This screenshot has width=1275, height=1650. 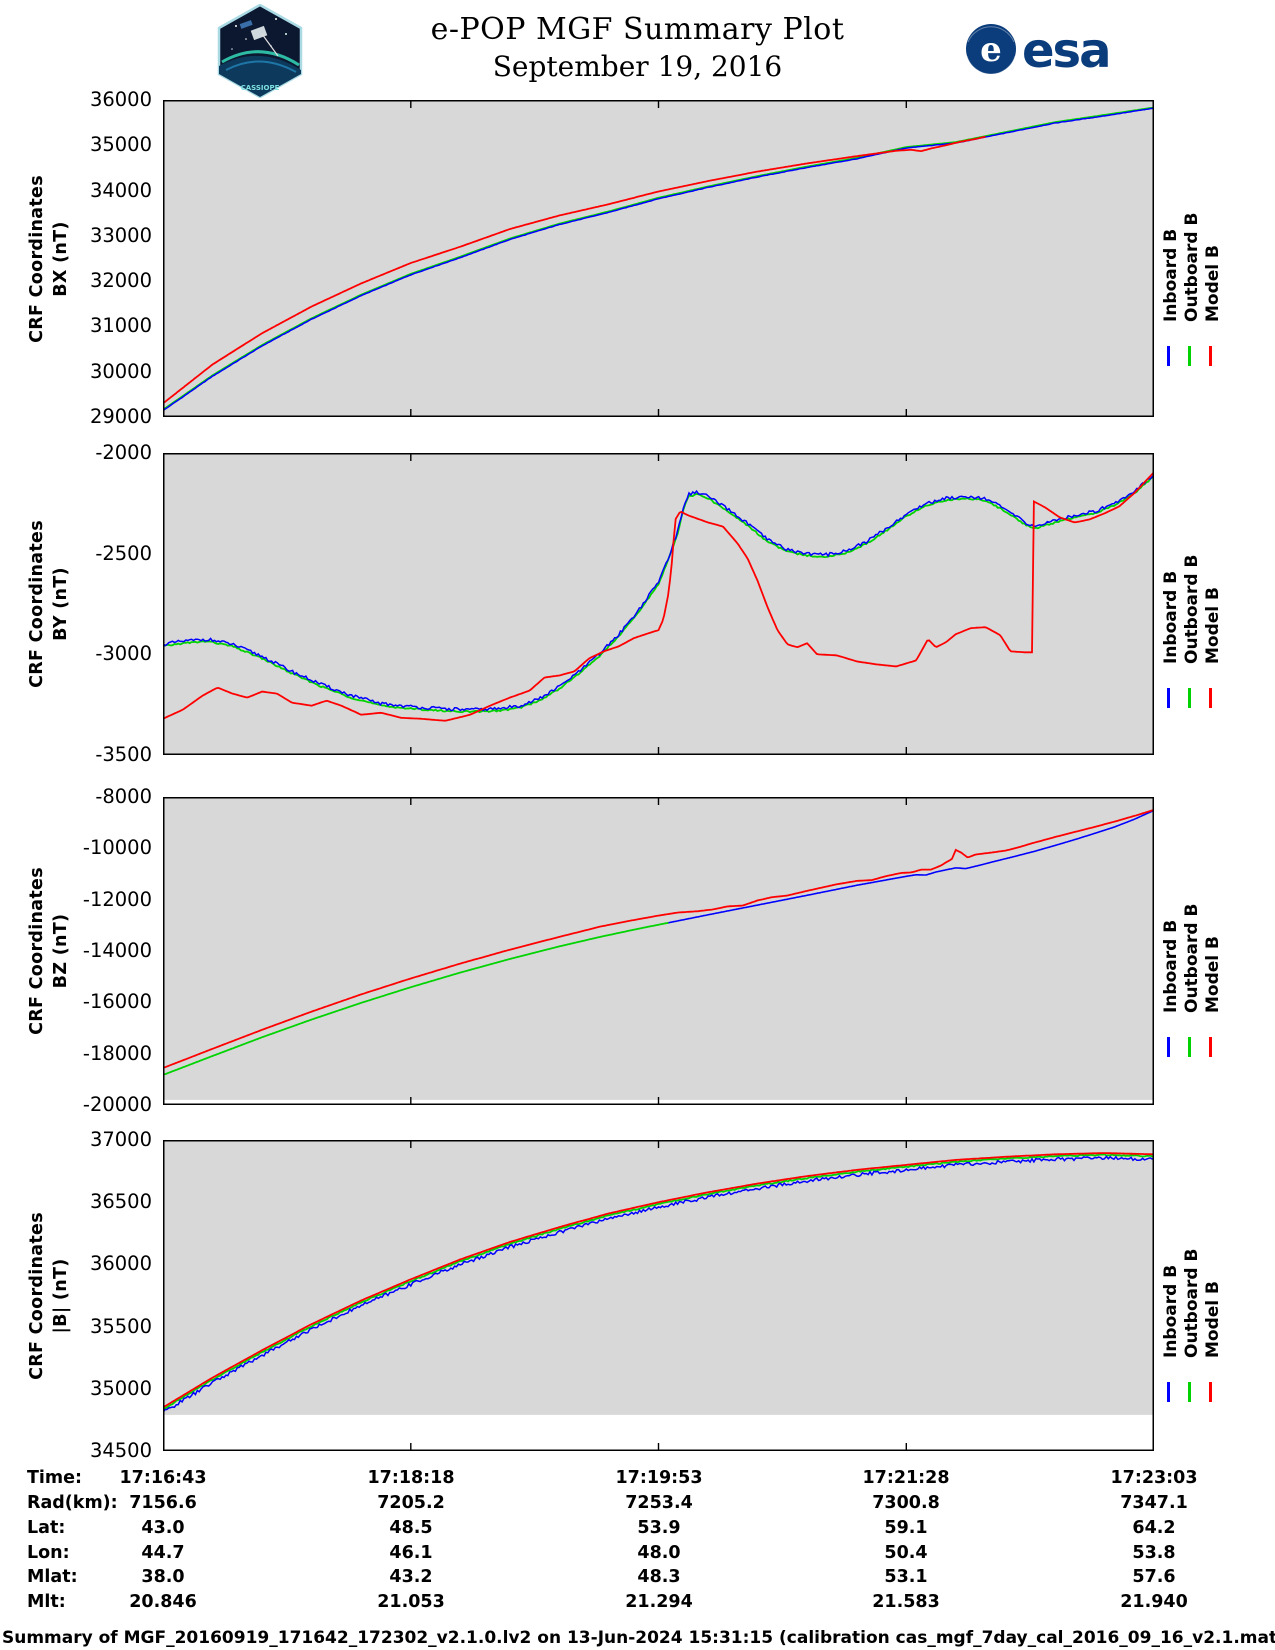 What do you see at coordinates (61, 951) in the screenshot?
I see `panel-bz-y-axis-label: BZ (nT)` at bounding box center [61, 951].